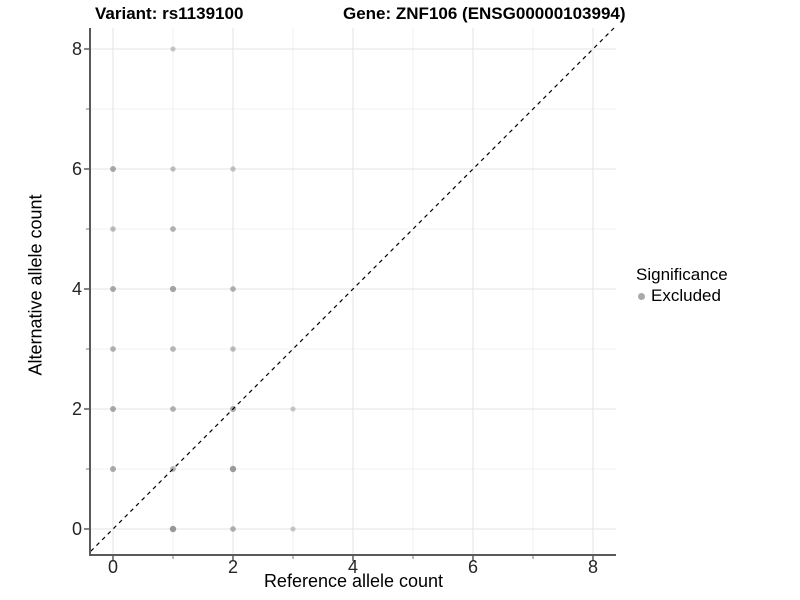  What do you see at coordinates (77, 409) in the screenshot?
I see `y-tick-label: 2` at bounding box center [77, 409].